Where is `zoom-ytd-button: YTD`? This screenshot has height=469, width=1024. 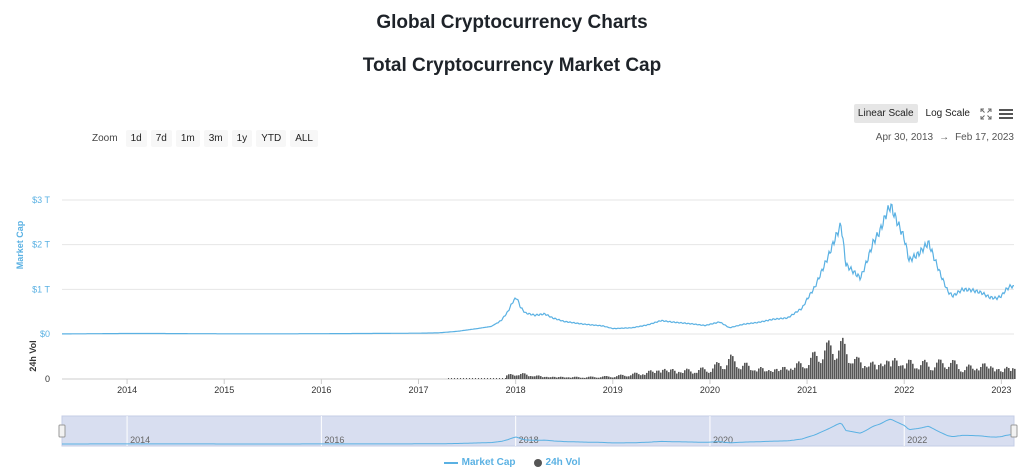 zoom-ytd-button: YTD is located at coordinates (271, 138).